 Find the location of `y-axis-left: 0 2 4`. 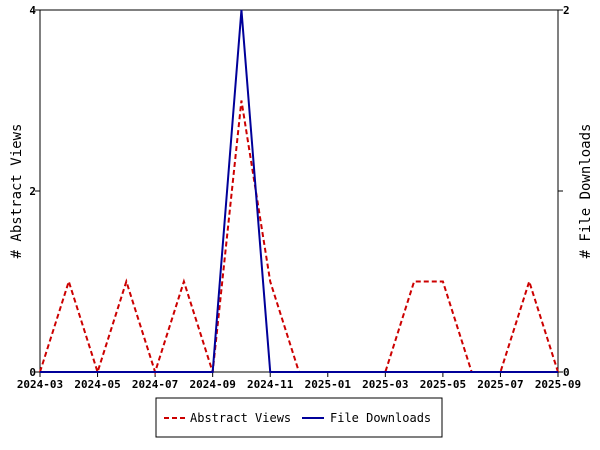

y-axis-left: 0 2 4 is located at coordinates (34, 191).